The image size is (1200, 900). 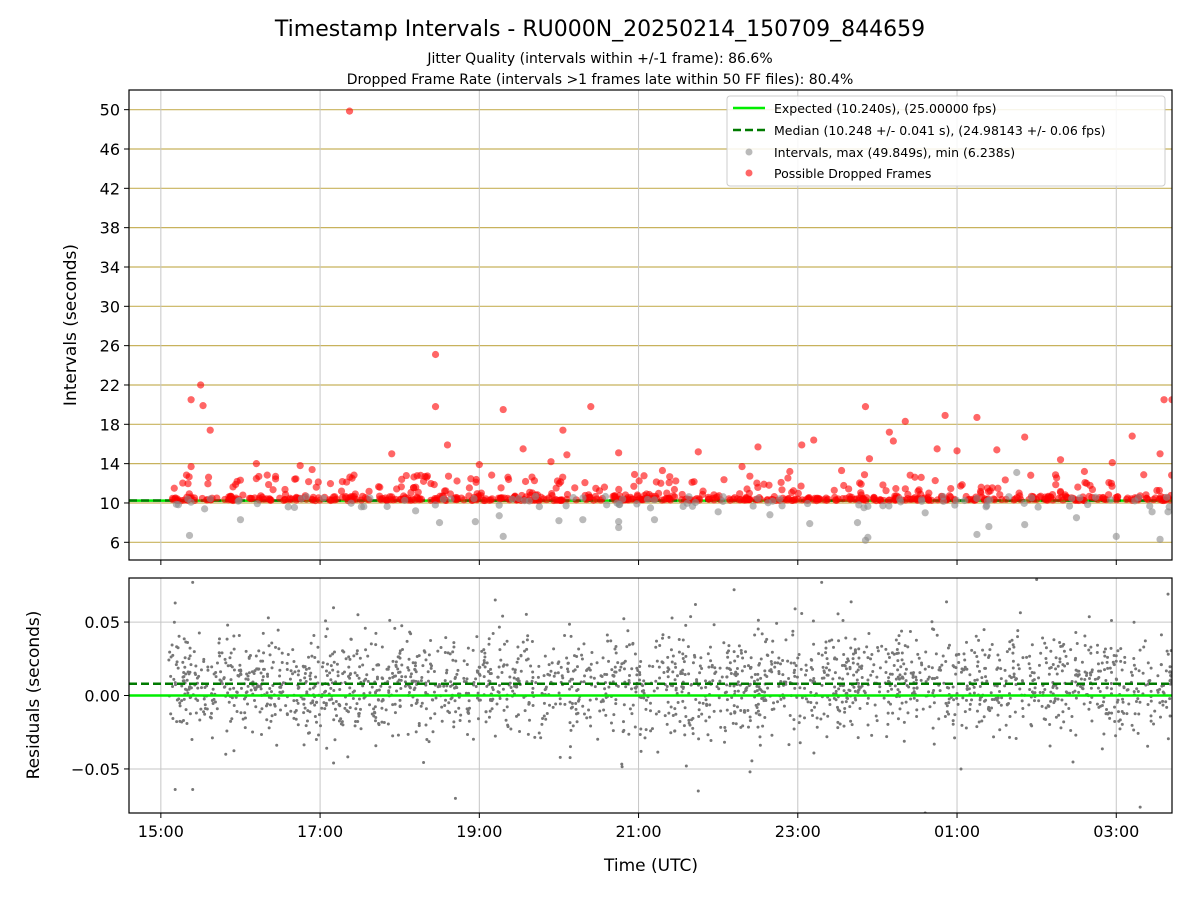 What do you see at coordinates (34, 695) in the screenshot?
I see `residuals-y-axis-label: Residuals (seconds)` at bounding box center [34, 695].